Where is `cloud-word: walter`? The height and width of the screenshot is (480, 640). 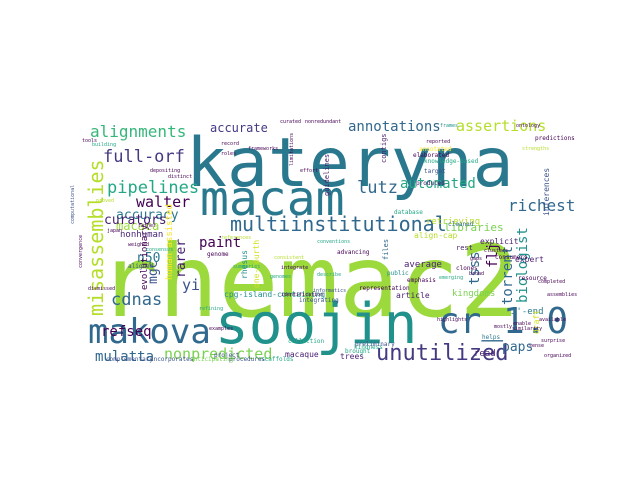 cloud-word: walter is located at coordinates (163, 202).